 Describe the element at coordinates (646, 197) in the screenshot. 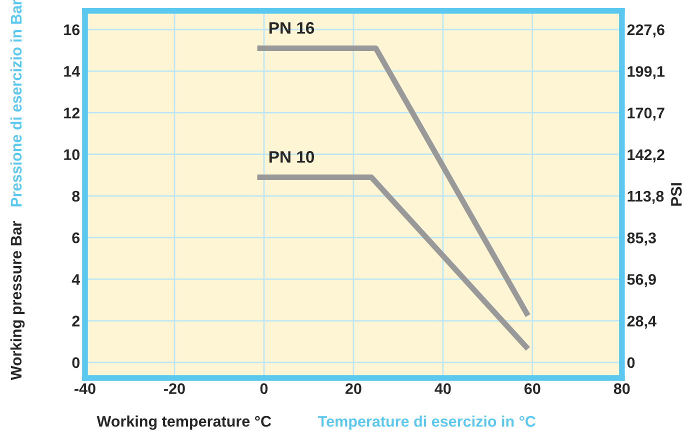

I see `y2-tick-label: 113,8` at that location.